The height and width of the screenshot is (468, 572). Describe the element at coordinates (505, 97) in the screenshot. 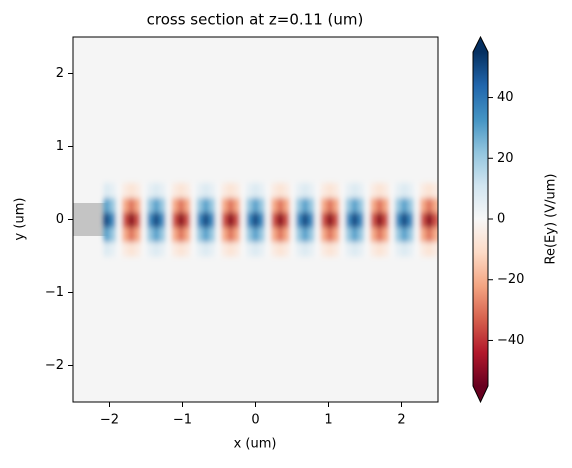

I see `colorbar-tick-label: 40` at that location.